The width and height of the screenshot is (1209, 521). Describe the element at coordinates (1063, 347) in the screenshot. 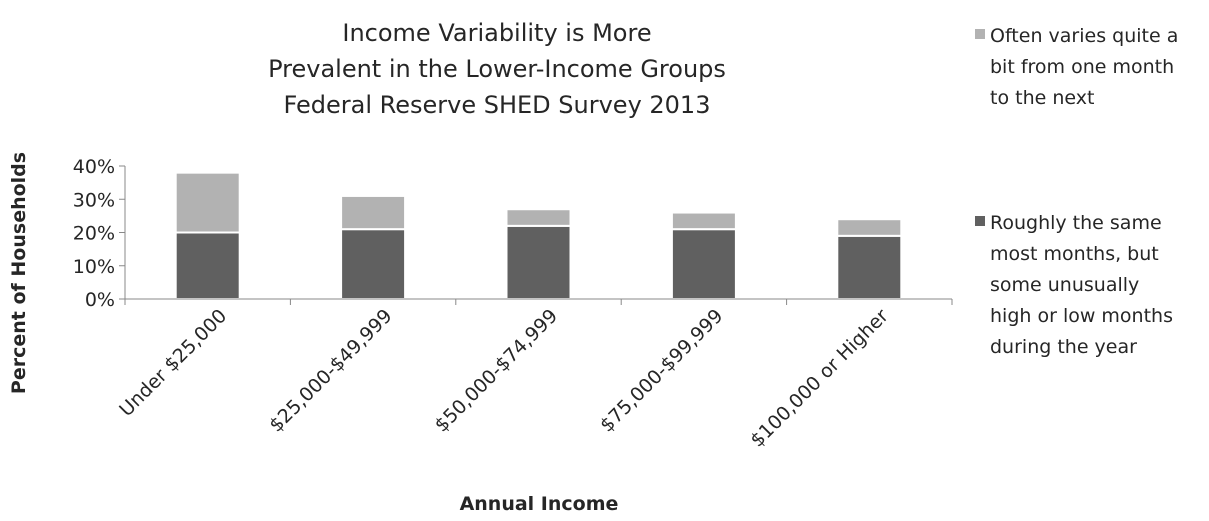

I see `legend-label-line: during the year` at that location.